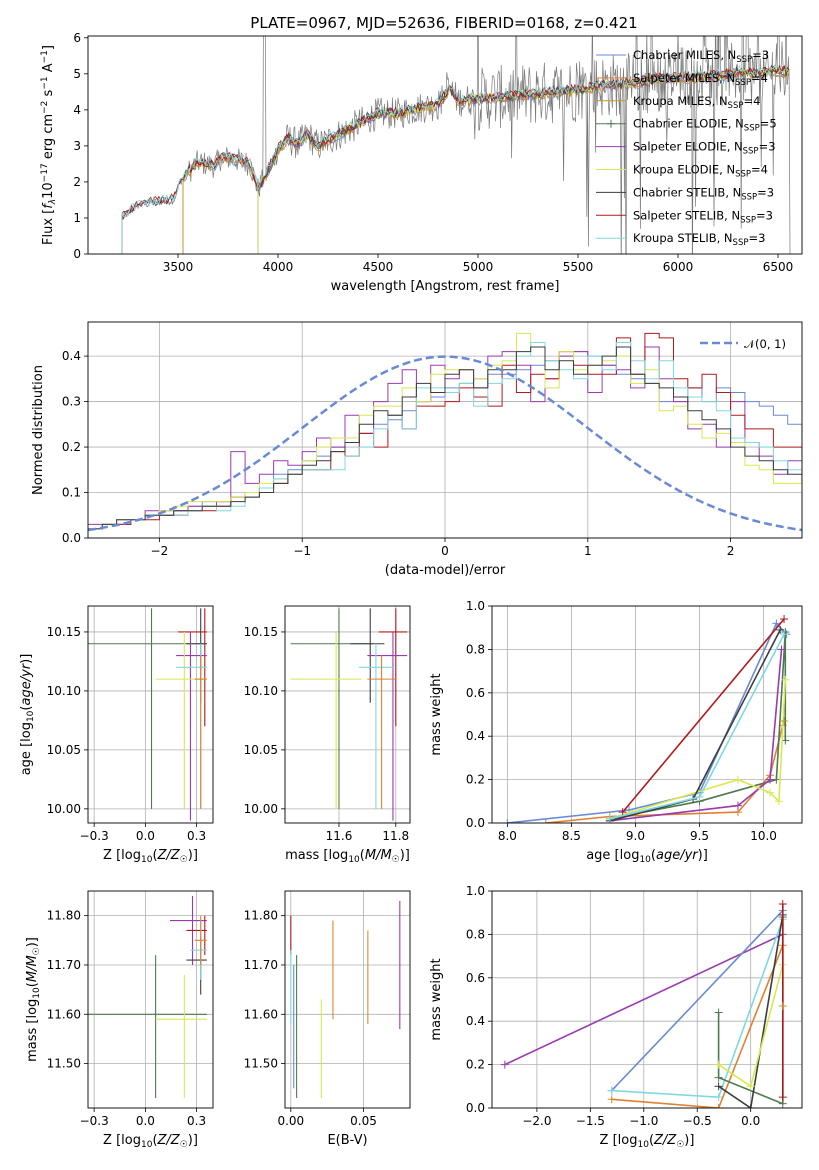  Describe the element at coordinates (455, 159) in the screenshot. I see `model-spectrum` at that location.